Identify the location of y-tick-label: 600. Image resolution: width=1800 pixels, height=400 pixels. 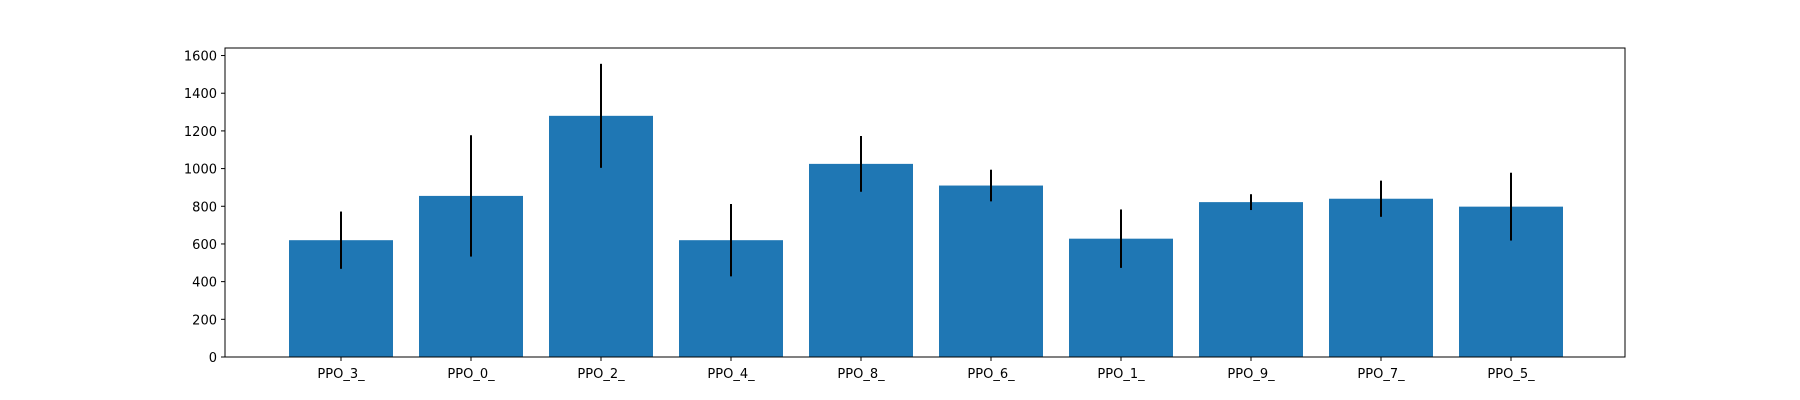
(204, 245).